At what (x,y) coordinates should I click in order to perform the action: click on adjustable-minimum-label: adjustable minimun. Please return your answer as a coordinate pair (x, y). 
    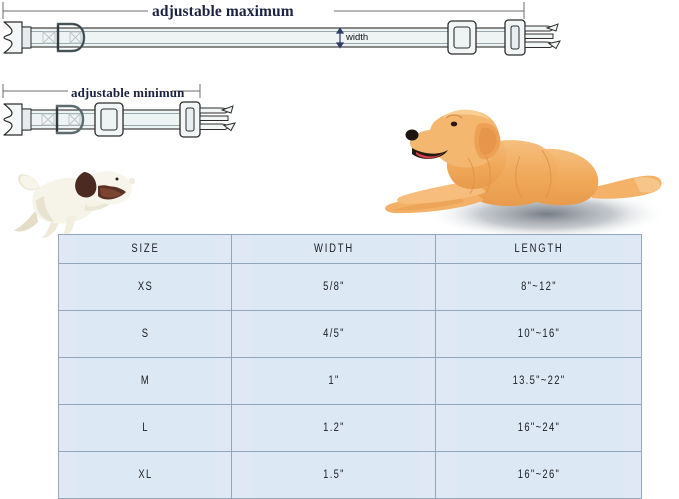
    Looking at the image, I should click on (128, 92).